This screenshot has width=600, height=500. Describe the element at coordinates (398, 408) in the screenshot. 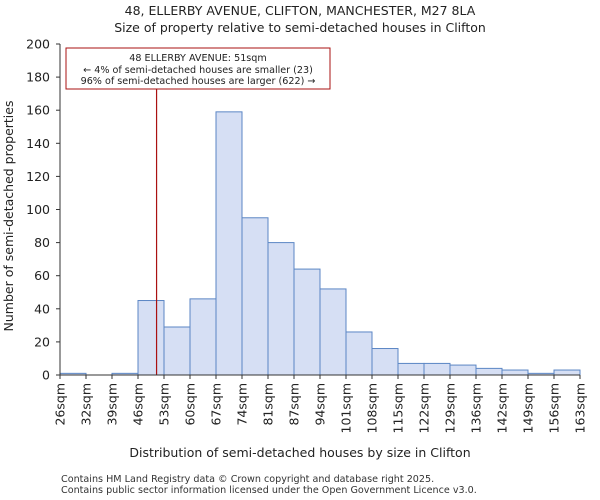

I see `x-tick-label: 115sqm` at that location.